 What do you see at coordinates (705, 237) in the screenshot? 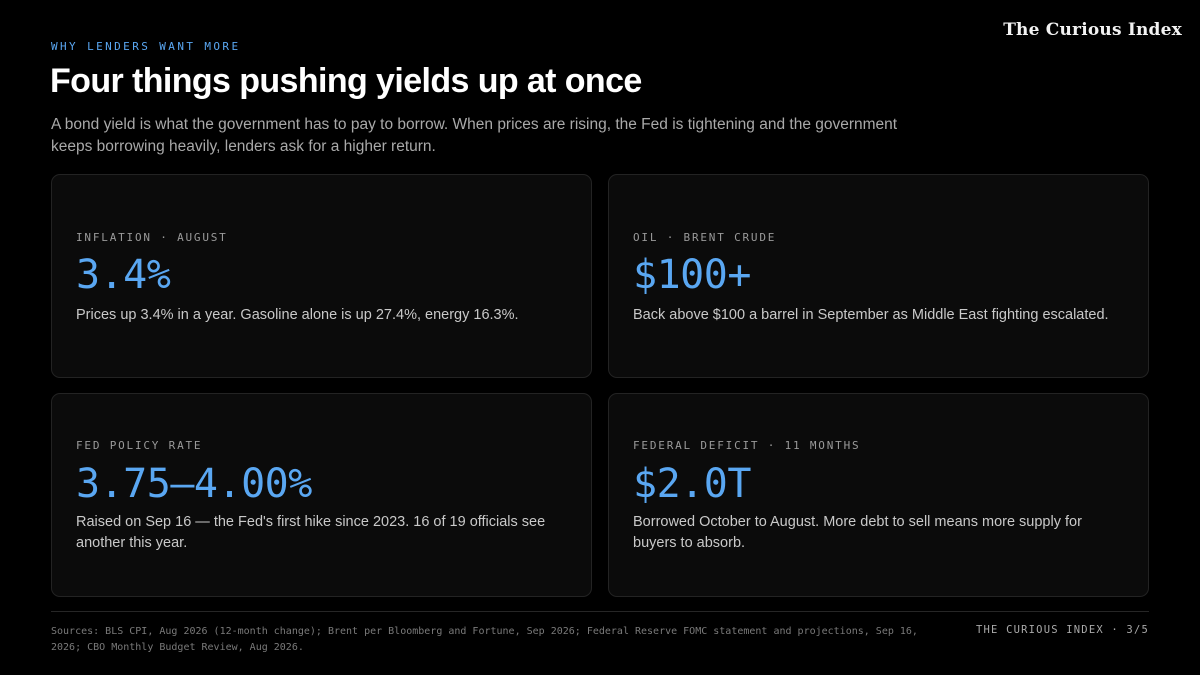
I see `card-label: OIL · BRENT CRUDE` at bounding box center [705, 237].